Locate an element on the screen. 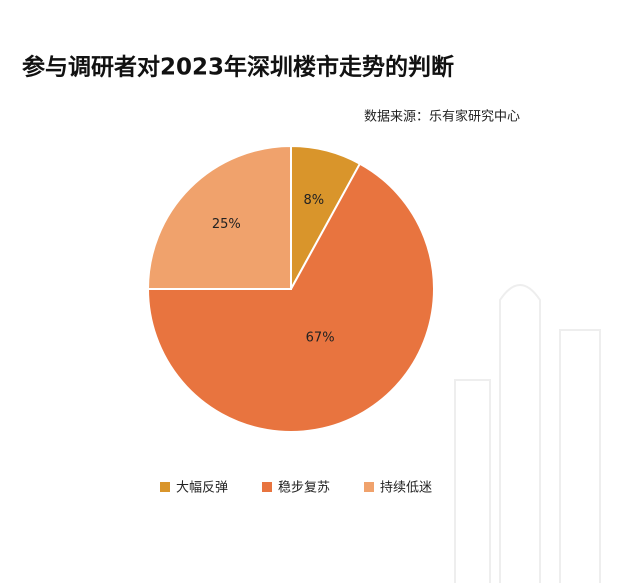  data-label: 67% is located at coordinates (320, 338).